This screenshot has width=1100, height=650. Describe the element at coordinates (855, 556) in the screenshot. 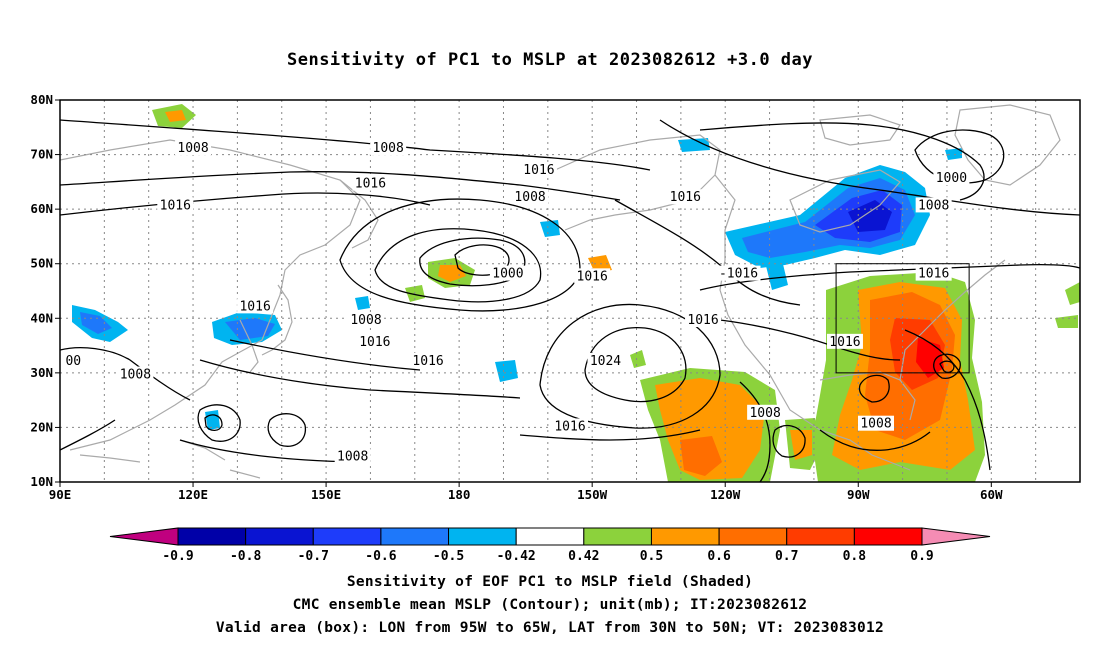

I see `colorbar-label: 0.8` at that location.